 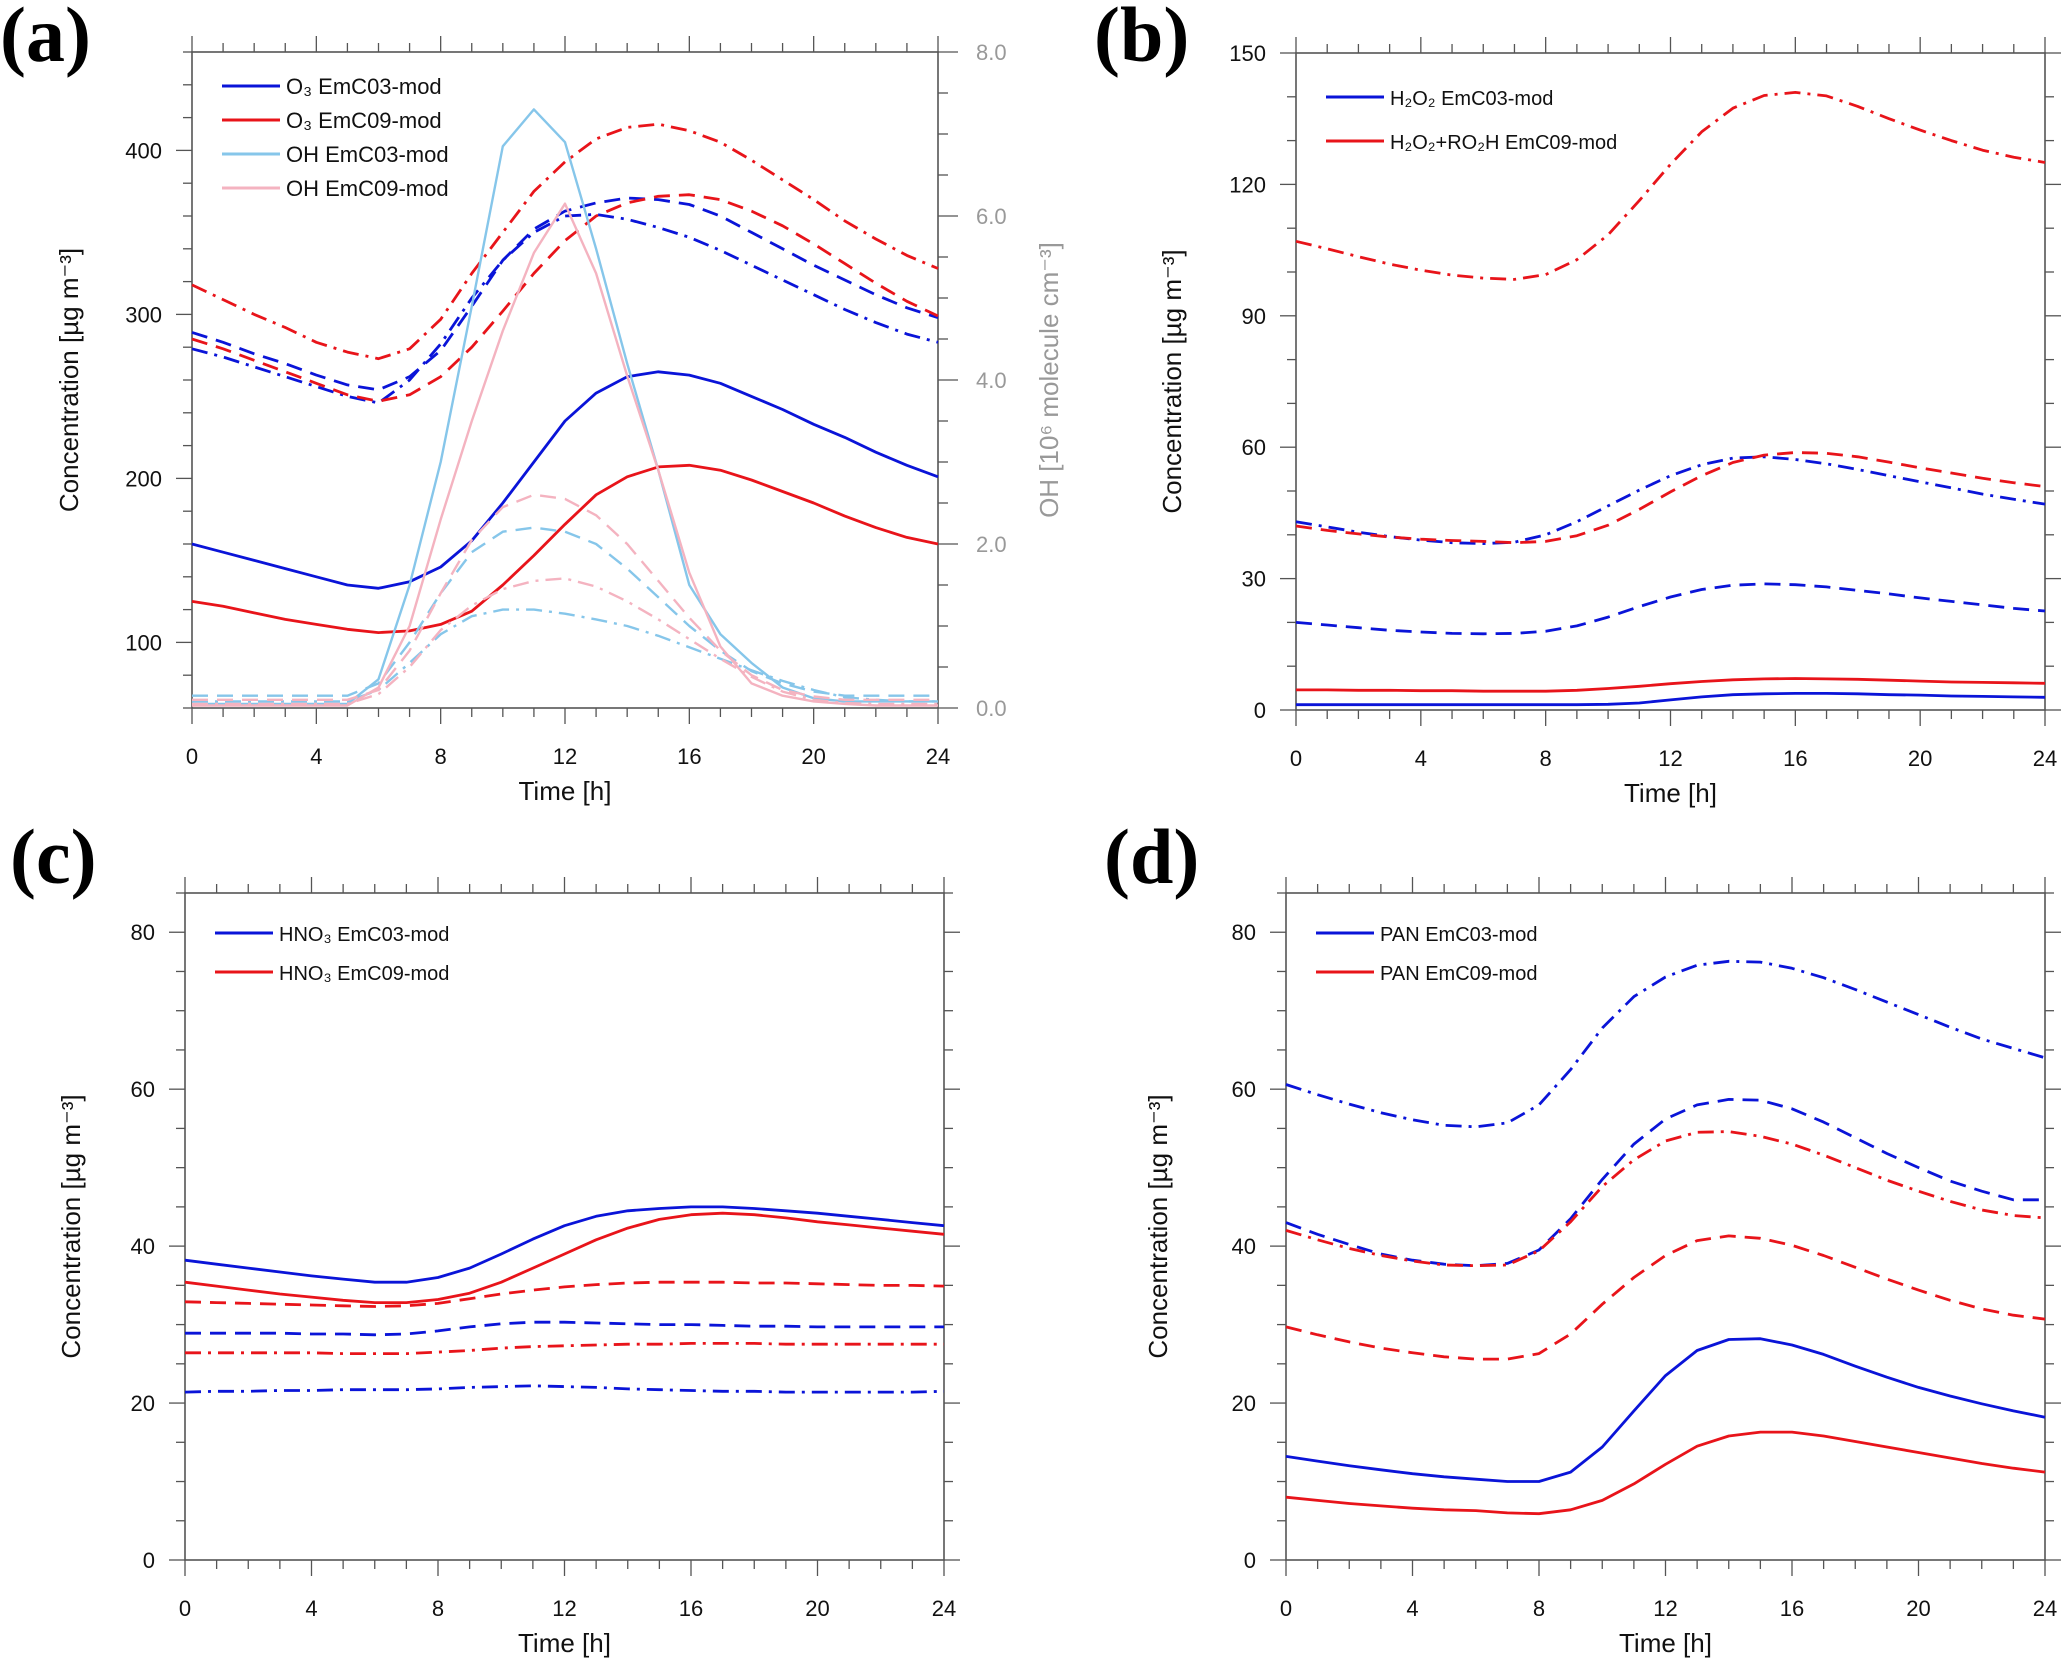 I want to click on y2-axis: 0.0 2.0 4.0 6.0 8.0 OH [10⁶ molecule cm⁻³], so click(x=1001, y=380).